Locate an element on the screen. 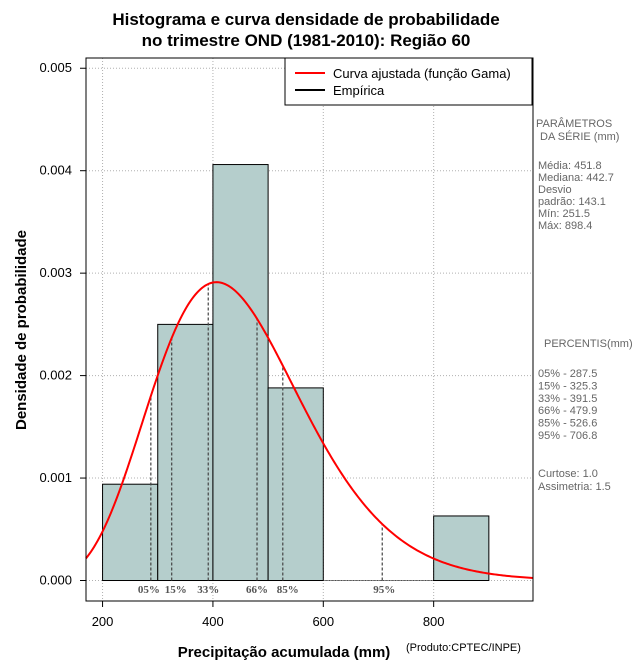  y-tick-label-3: 0.003 is located at coordinates (55, 272).